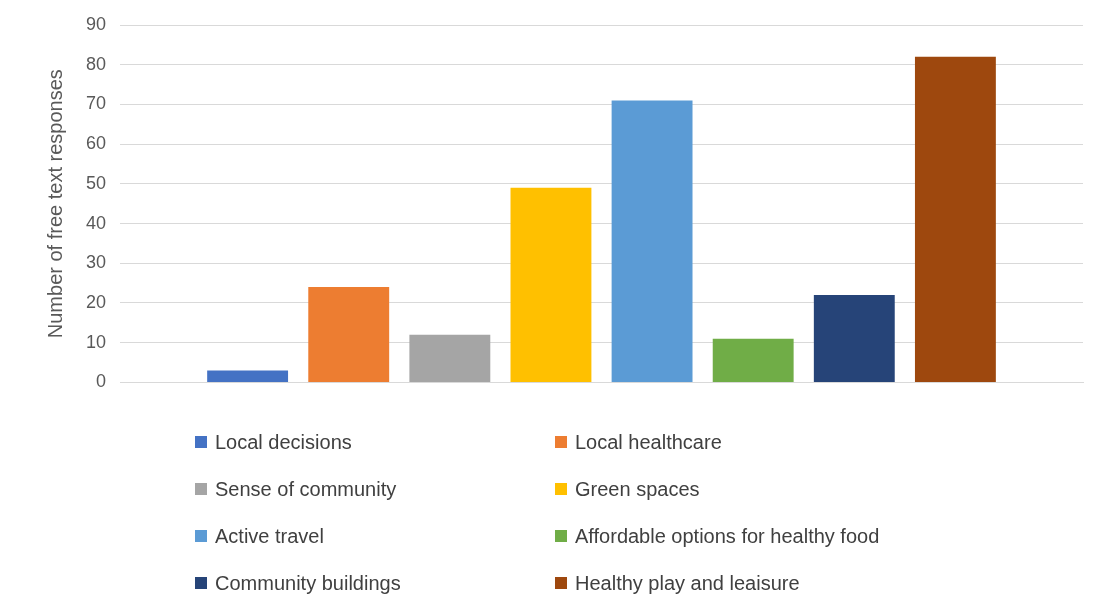  I want to click on y-axis-title: Number of free text responses, so click(54, 204).